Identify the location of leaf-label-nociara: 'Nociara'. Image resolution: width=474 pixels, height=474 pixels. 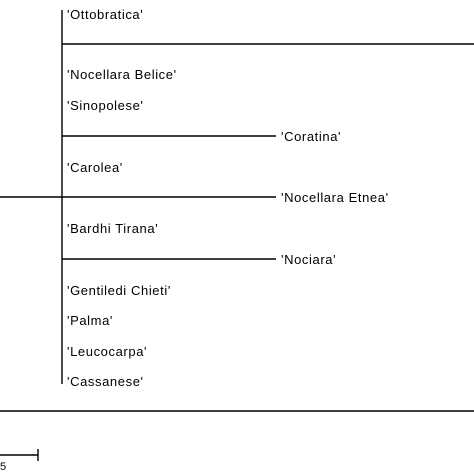
(308, 259).